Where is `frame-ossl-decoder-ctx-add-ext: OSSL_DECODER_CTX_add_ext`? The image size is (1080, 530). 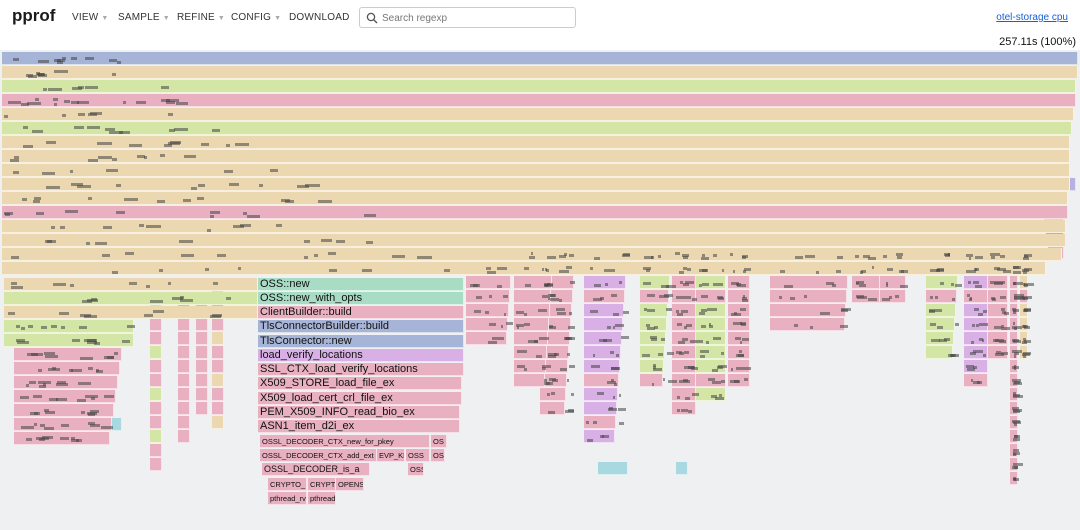
frame-ossl-decoder-ctx-add-ext: OSSL_DECODER_CTX_add_ext is located at coordinates (318, 455).